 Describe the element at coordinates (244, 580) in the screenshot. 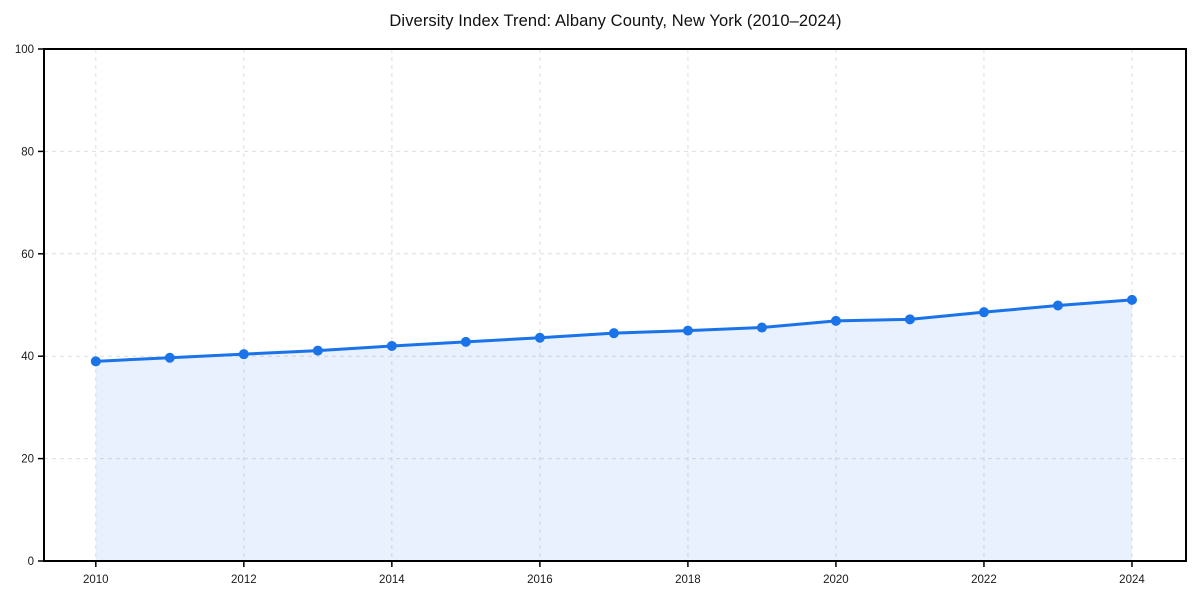

I see `x-tick-label-2012: 2012` at that location.